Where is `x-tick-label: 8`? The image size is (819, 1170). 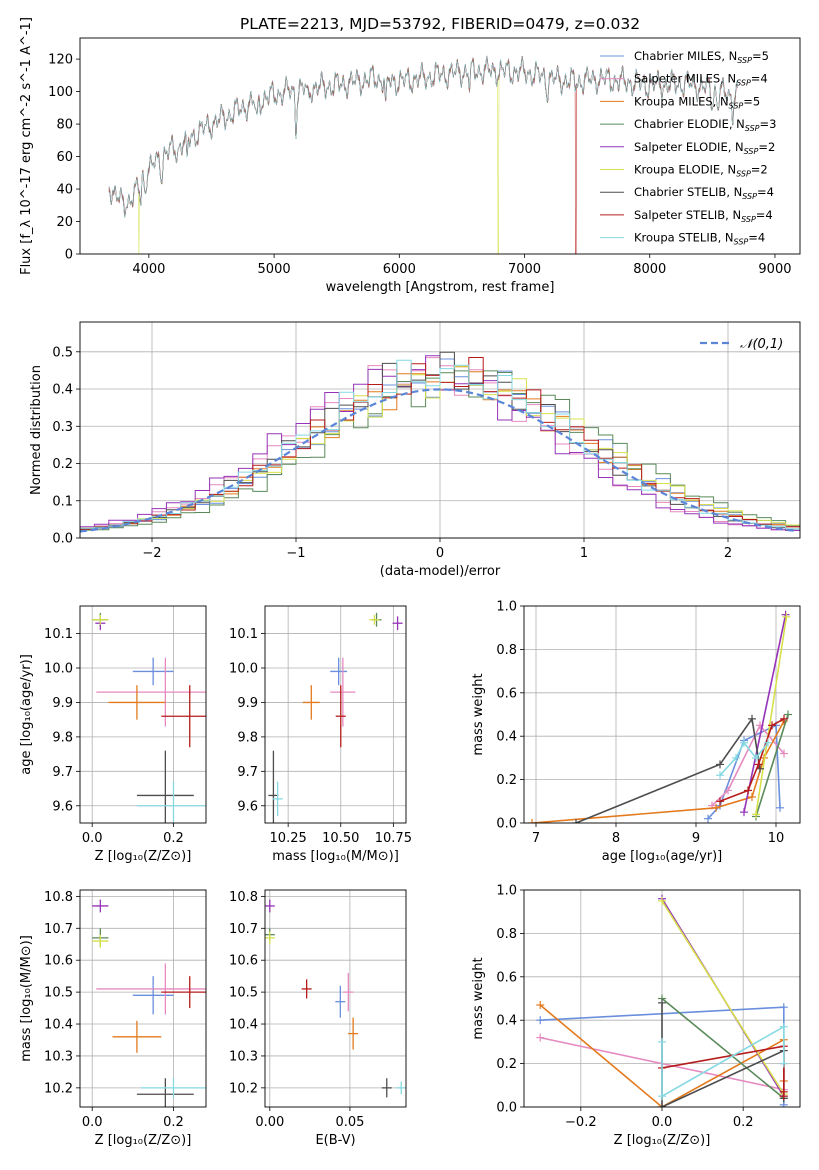 x-tick-label: 8 is located at coordinates (616, 838).